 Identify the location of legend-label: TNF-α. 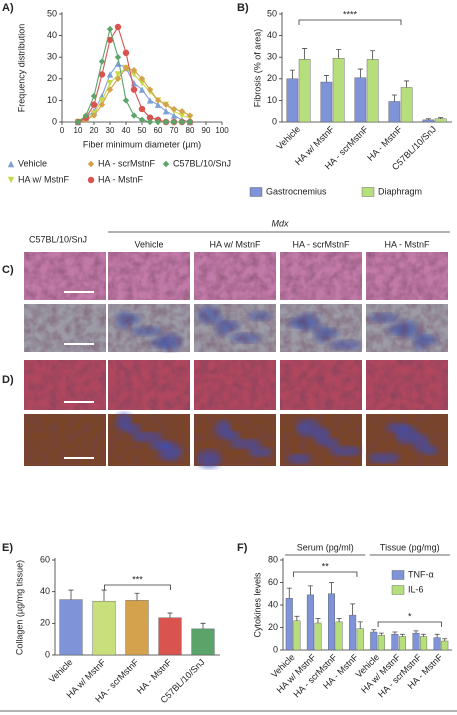
(421, 574).